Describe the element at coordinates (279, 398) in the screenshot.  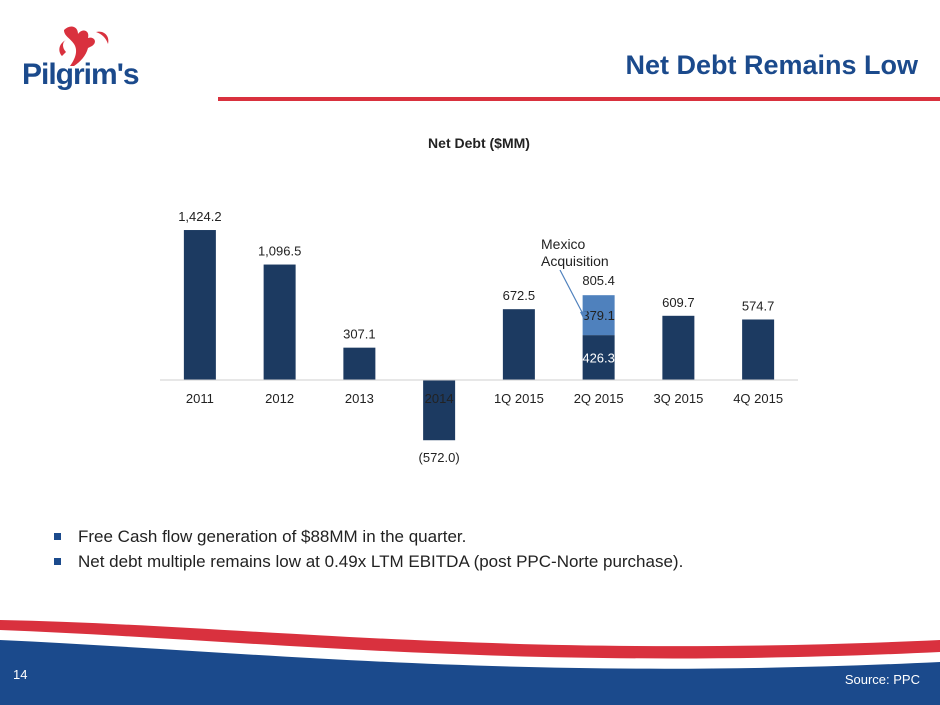
I see `category-label: 2012` at that location.